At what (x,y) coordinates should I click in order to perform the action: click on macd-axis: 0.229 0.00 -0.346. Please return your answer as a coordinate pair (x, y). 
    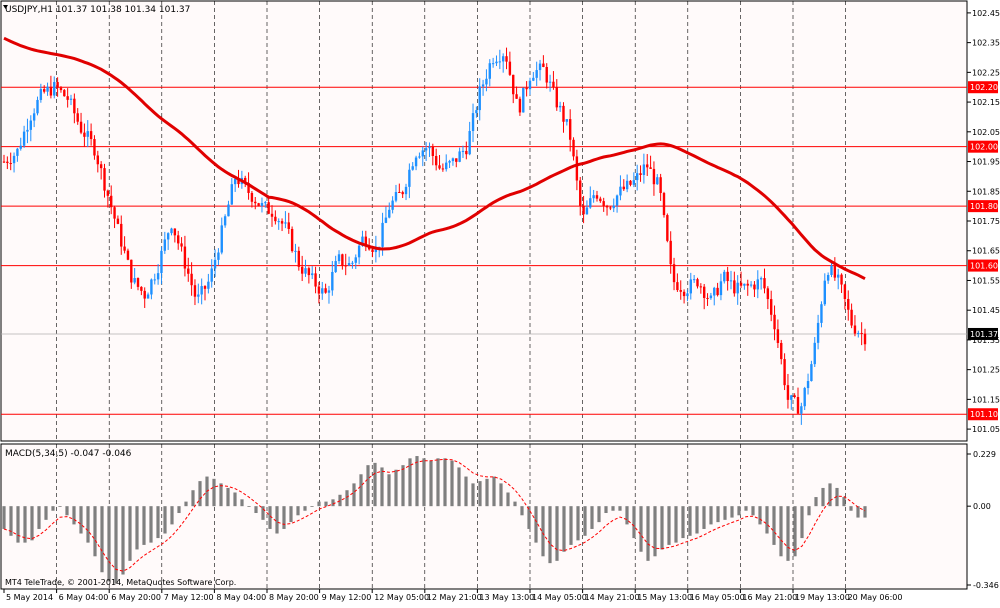
    Looking at the image, I should click on (983, 520).